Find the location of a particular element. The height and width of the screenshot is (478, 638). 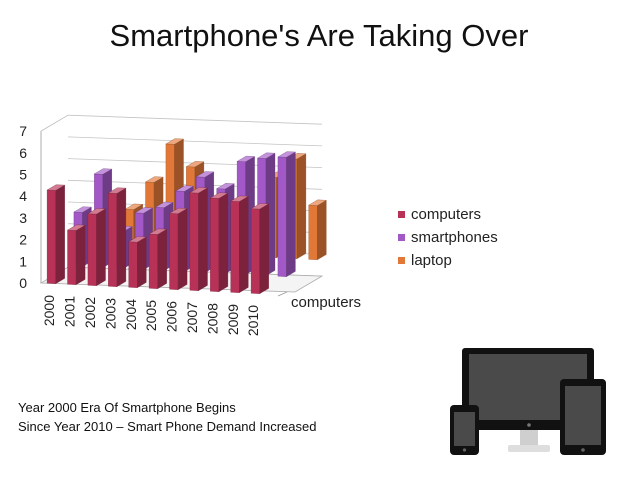

x-tick-label: 2003 is located at coordinates (110, 313).